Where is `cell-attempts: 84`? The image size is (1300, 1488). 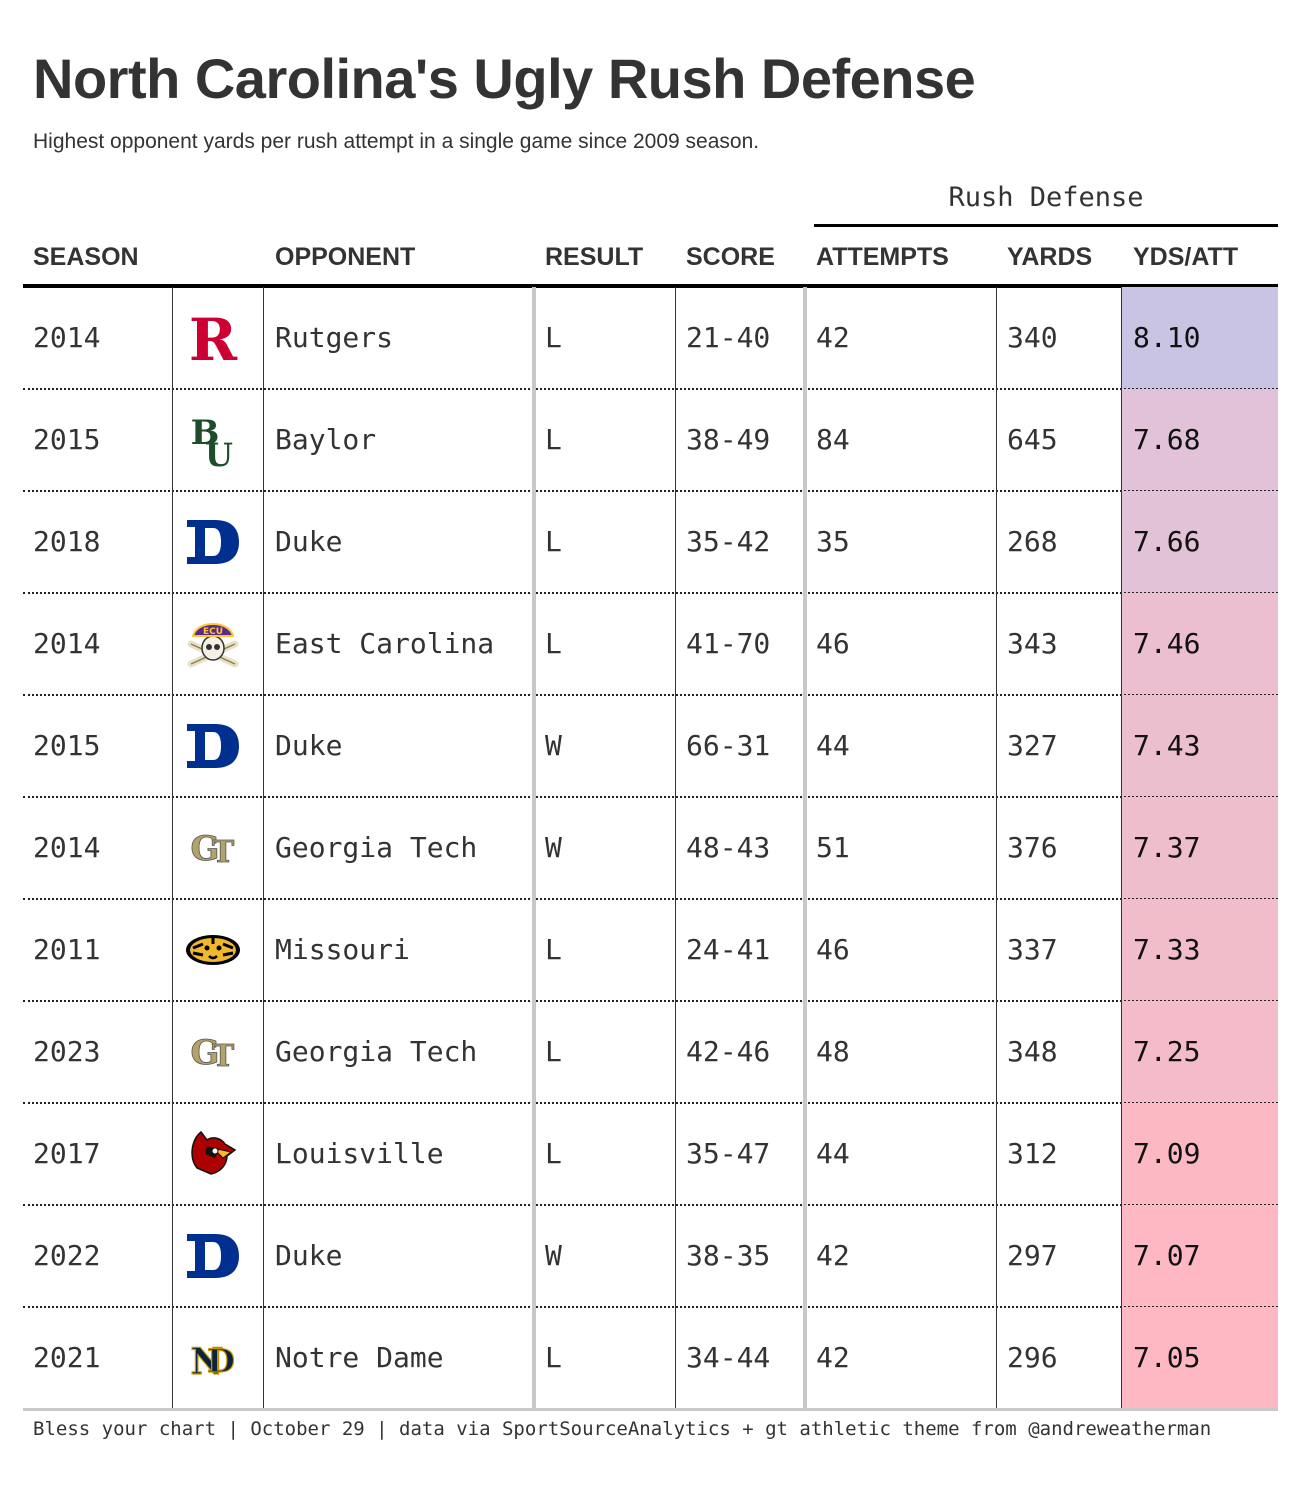 cell-attempts: 84 is located at coordinates (833, 439).